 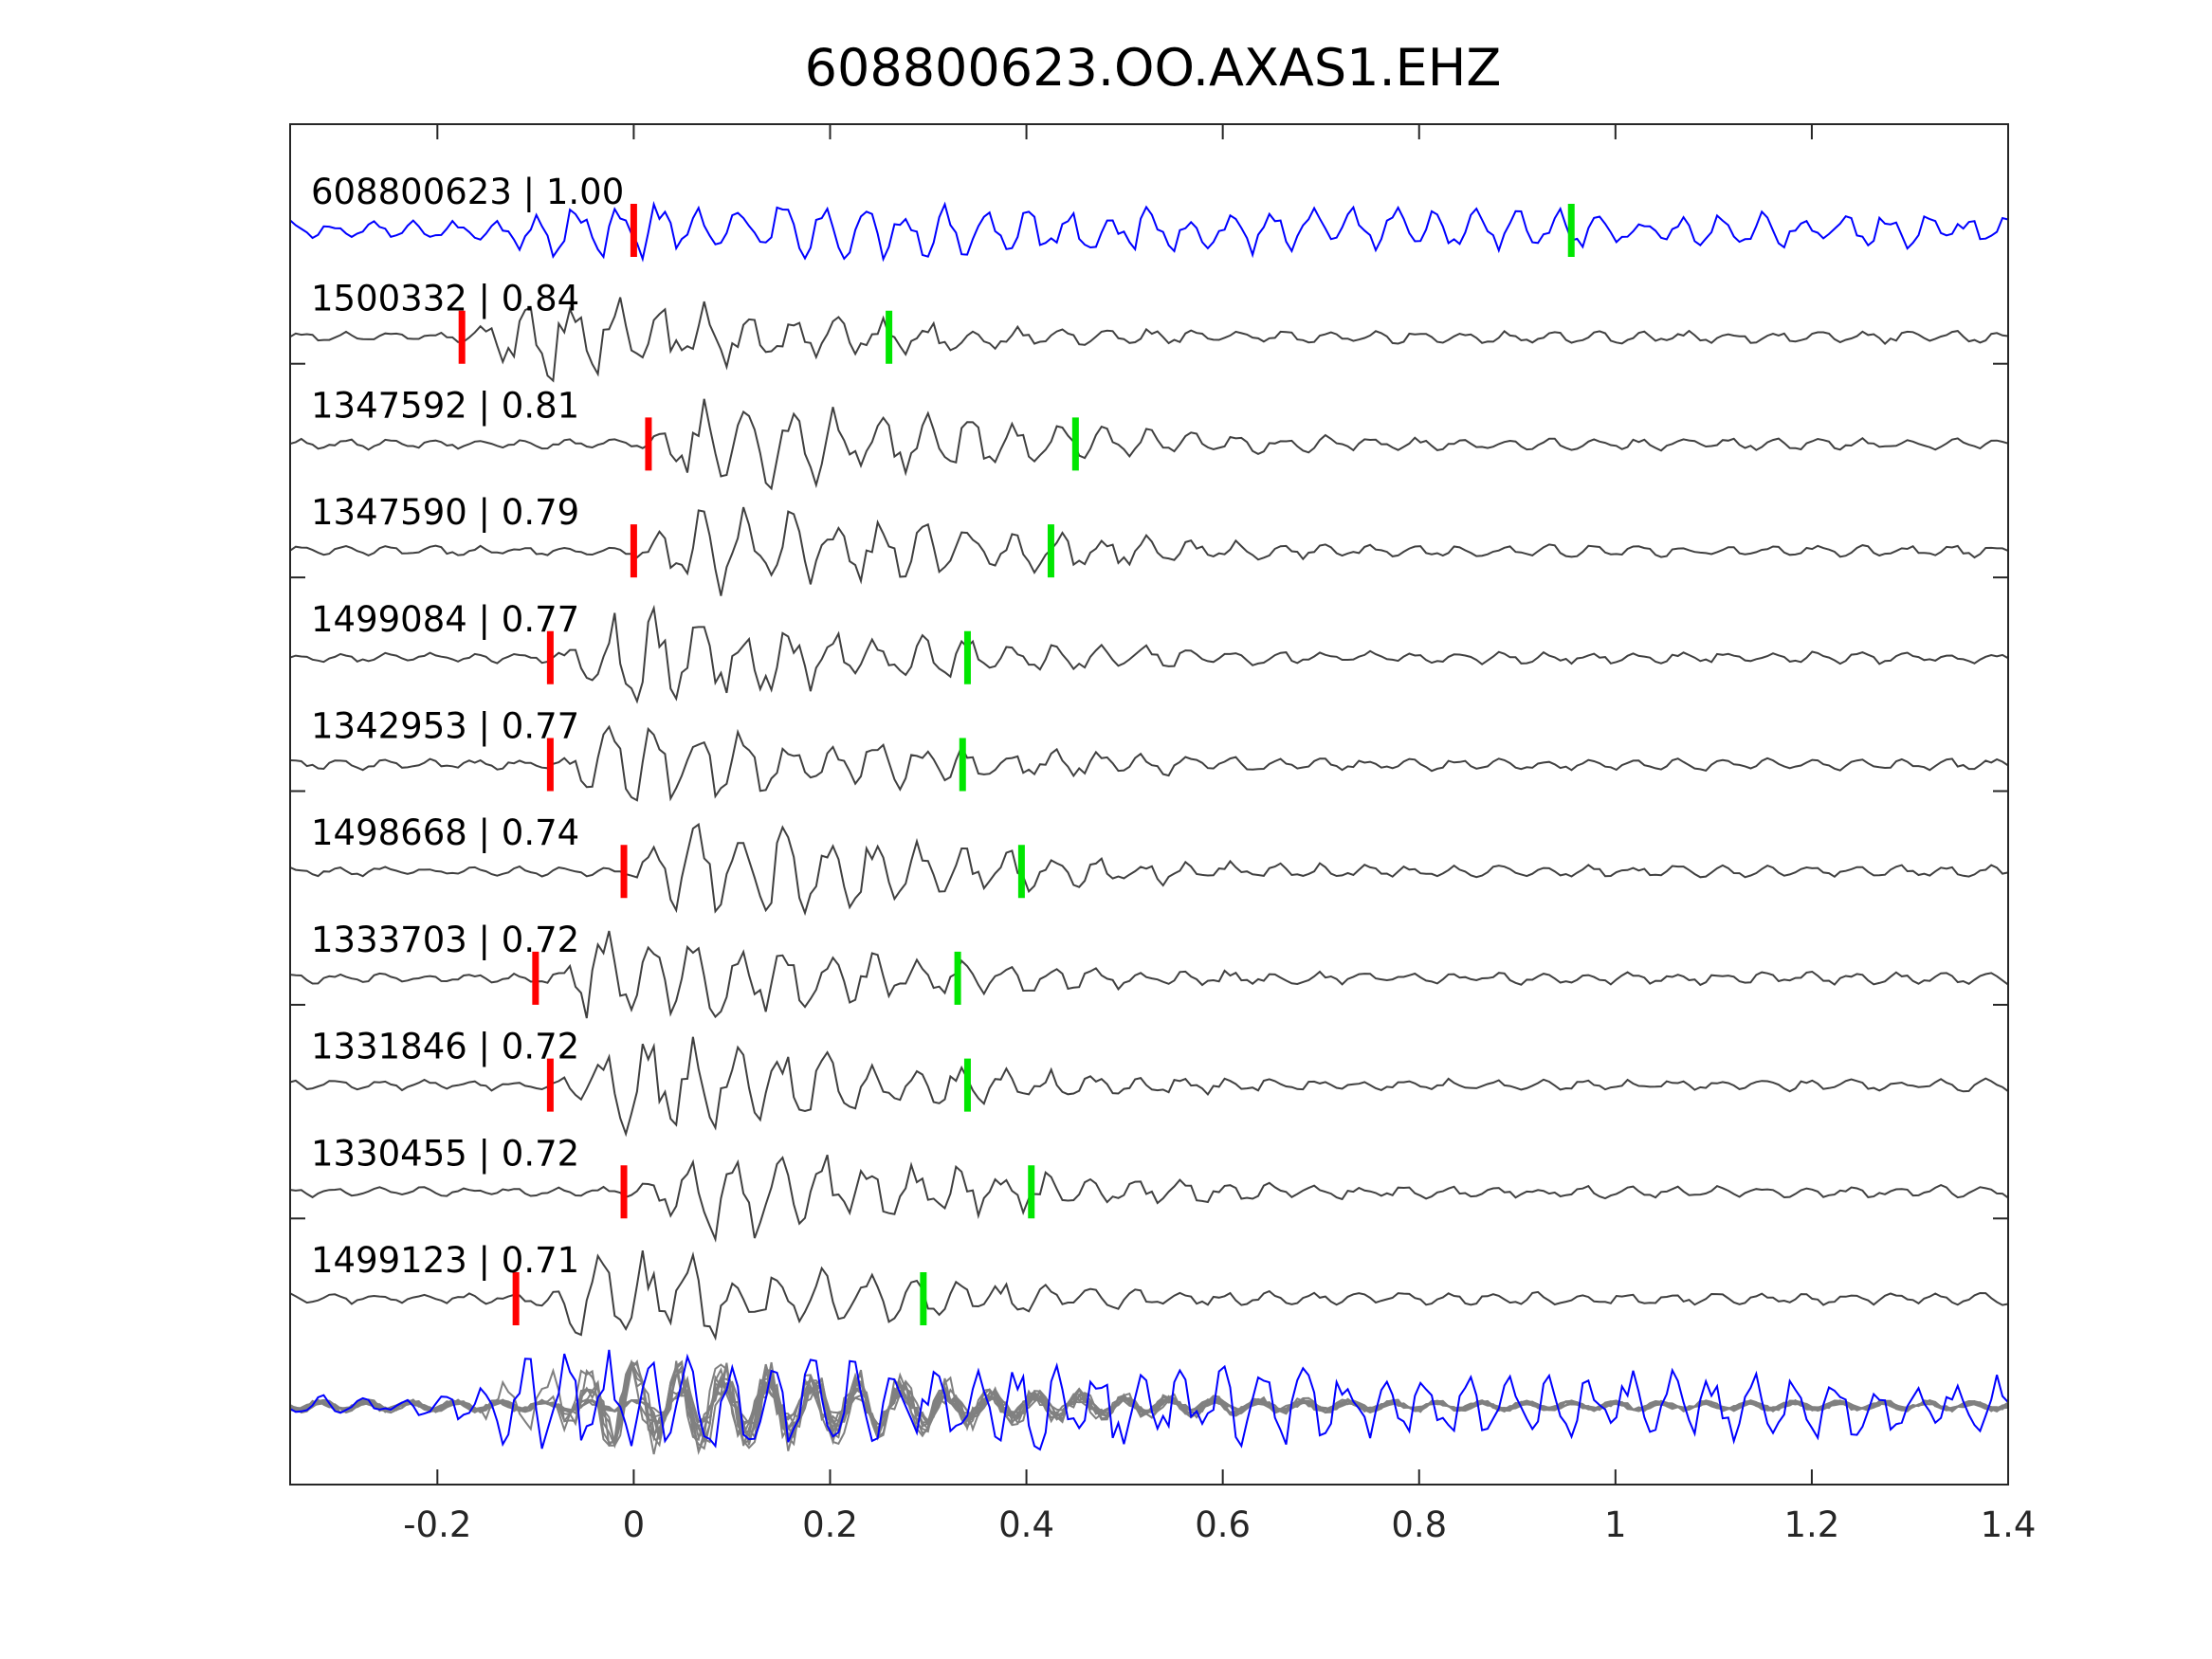 What do you see at coordinates (2009, 1524) in the screenshot?
I see `x-tick-label: 1.4` at bounding box center [2009, 1524].